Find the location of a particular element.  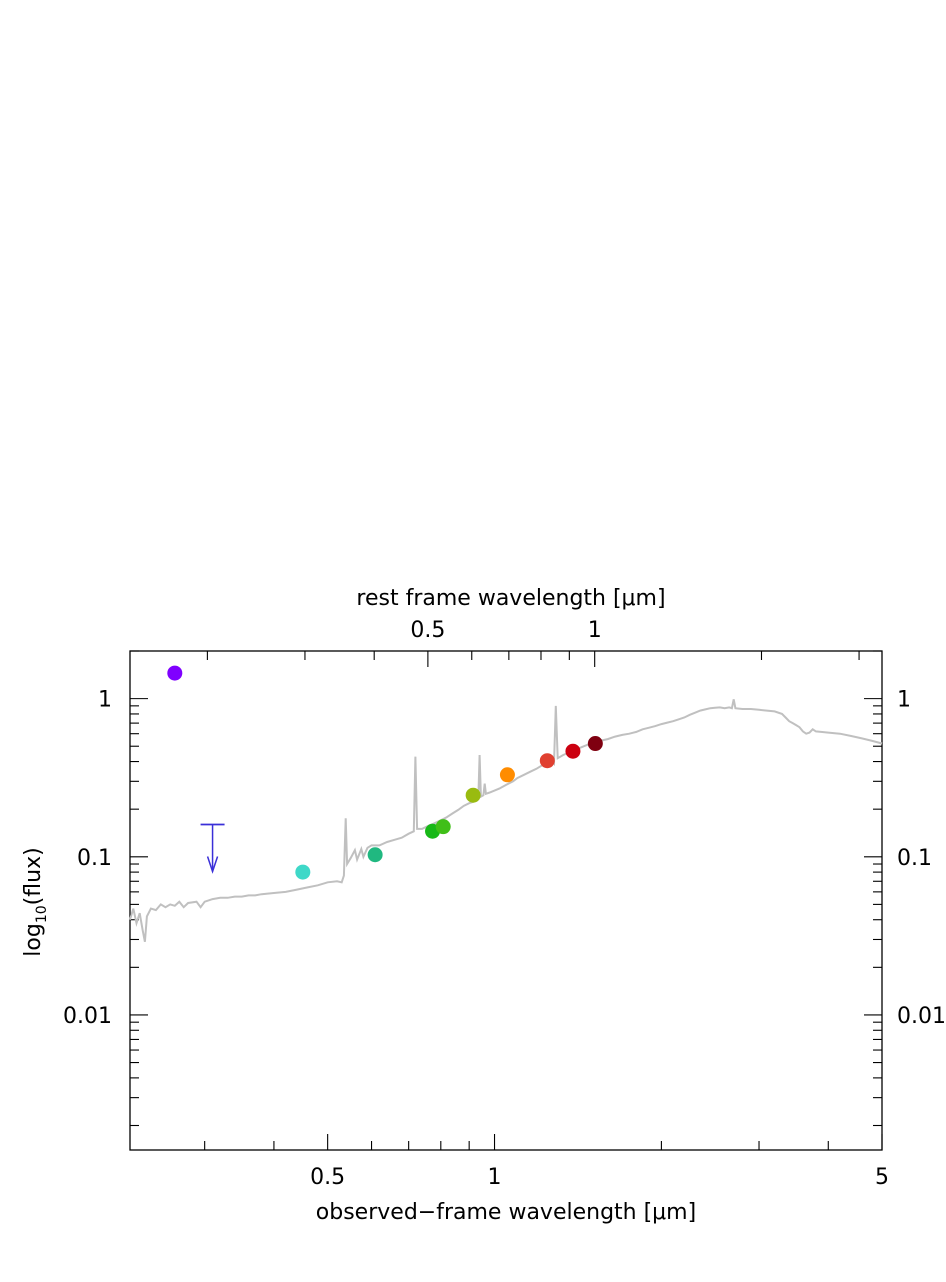

x-tick-label: 5 is located at coordinates (882, 1177).